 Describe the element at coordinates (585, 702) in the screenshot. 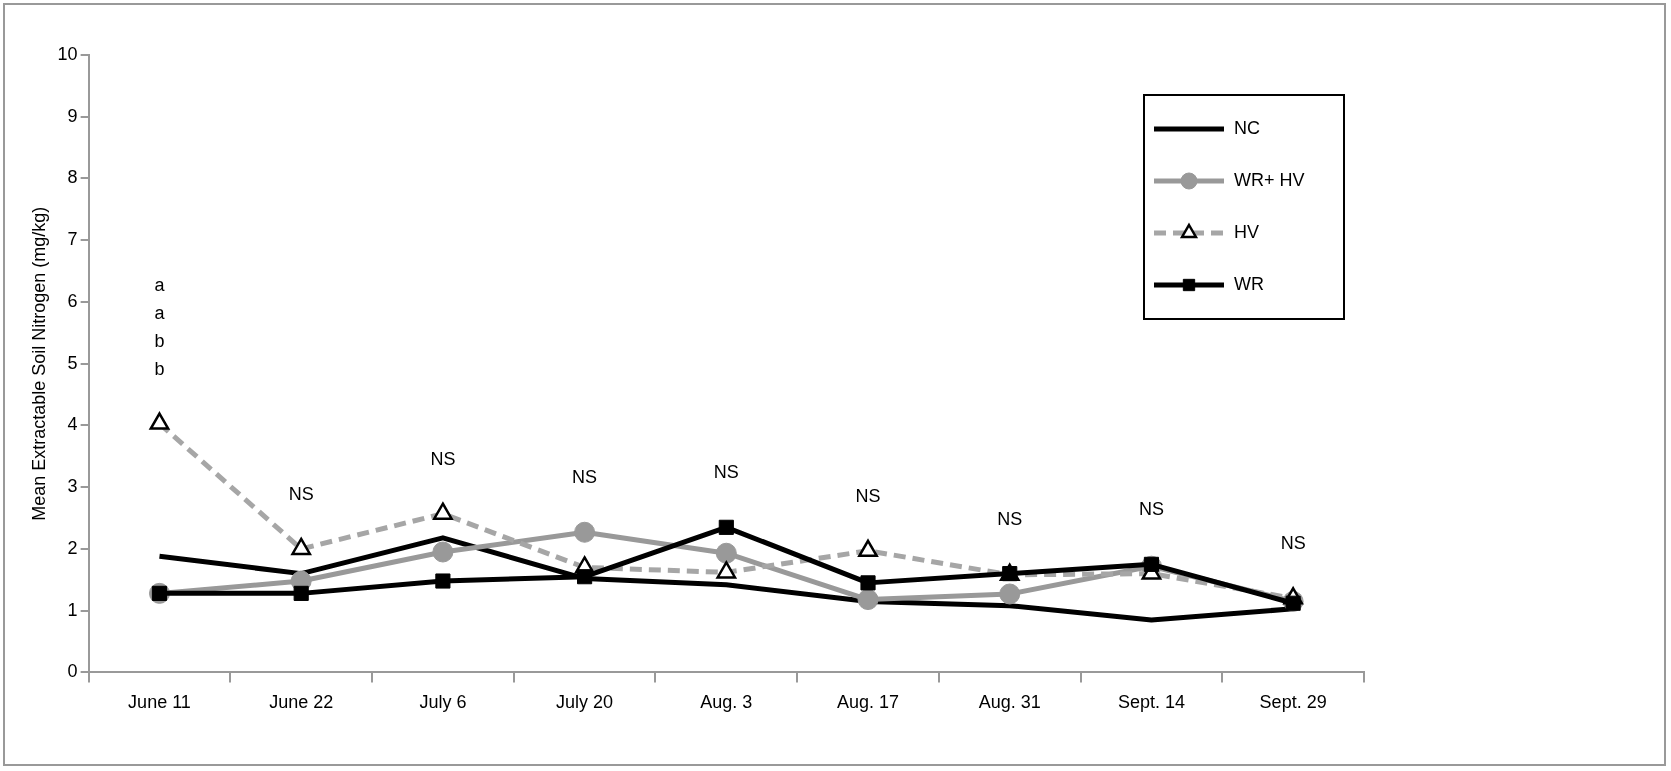

I see `x-tick-label: July 20` at that location.